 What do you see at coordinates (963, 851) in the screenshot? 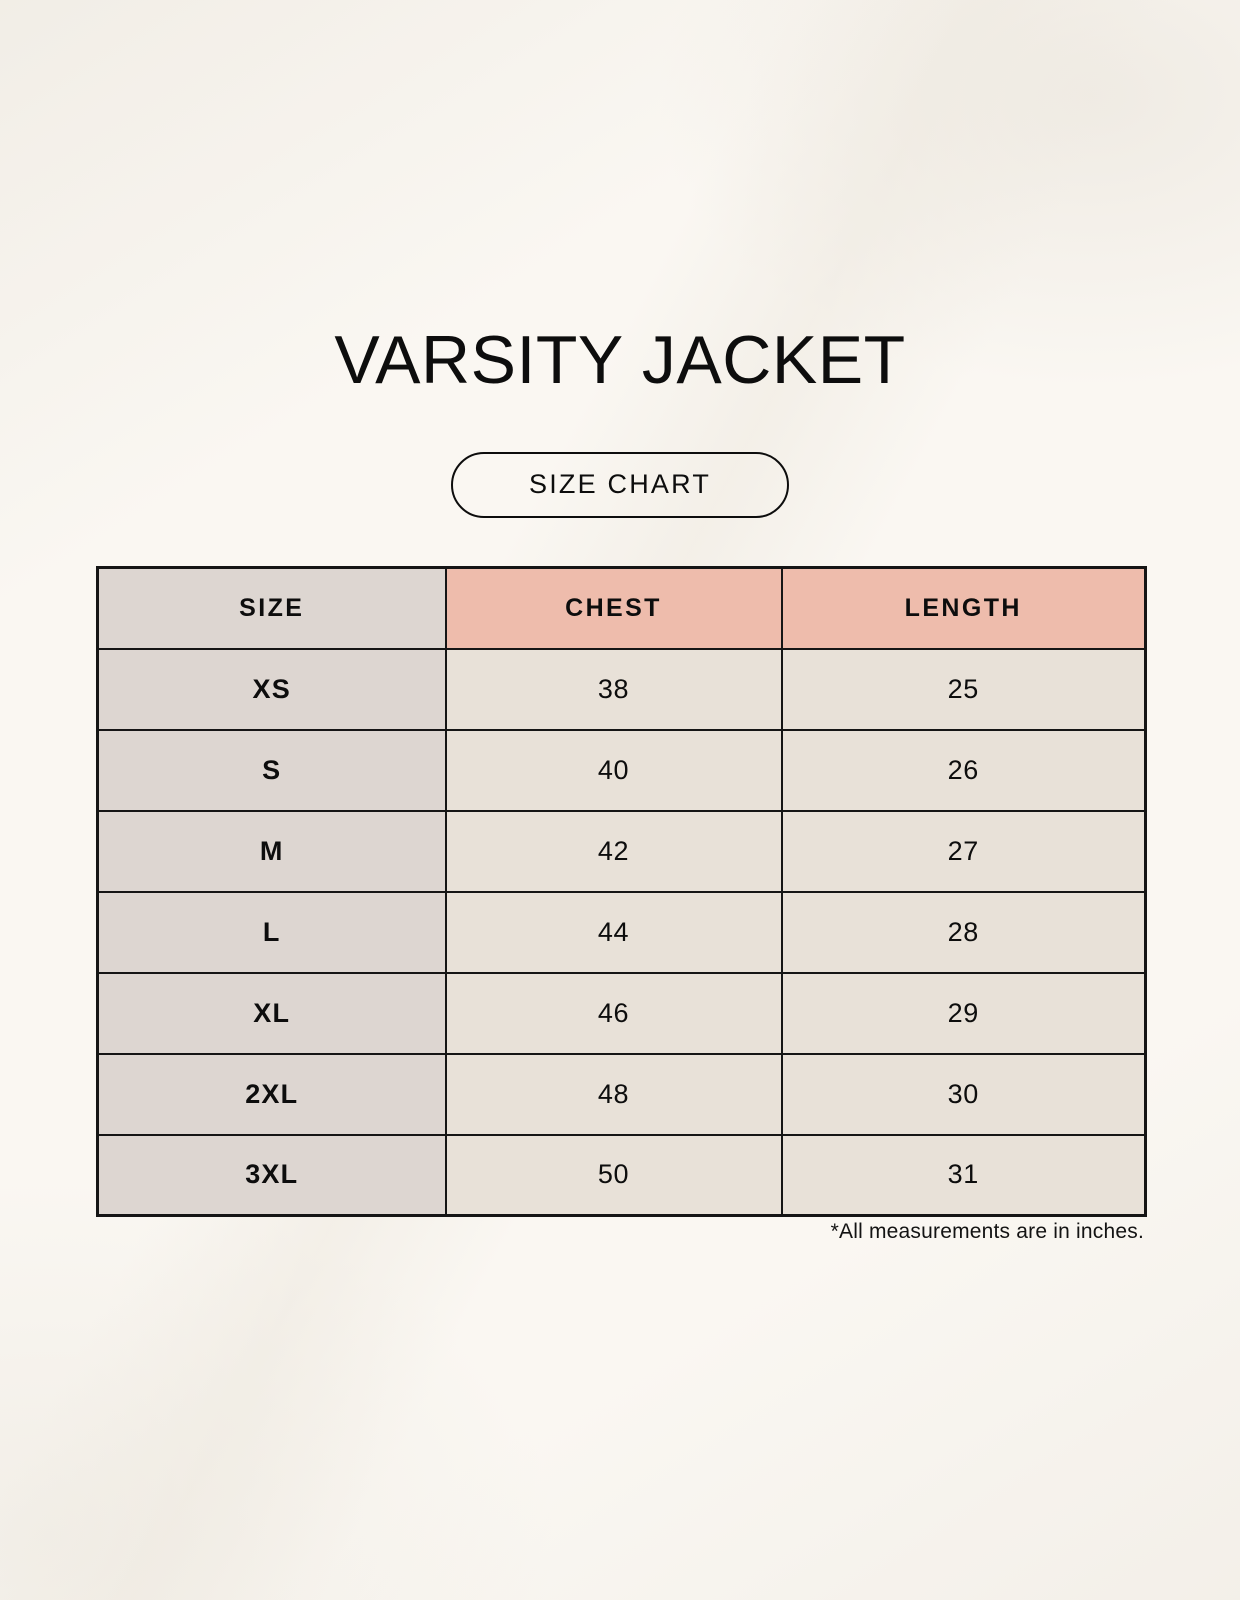
I see `cell-length: 27` at bounding box center [963, 851].